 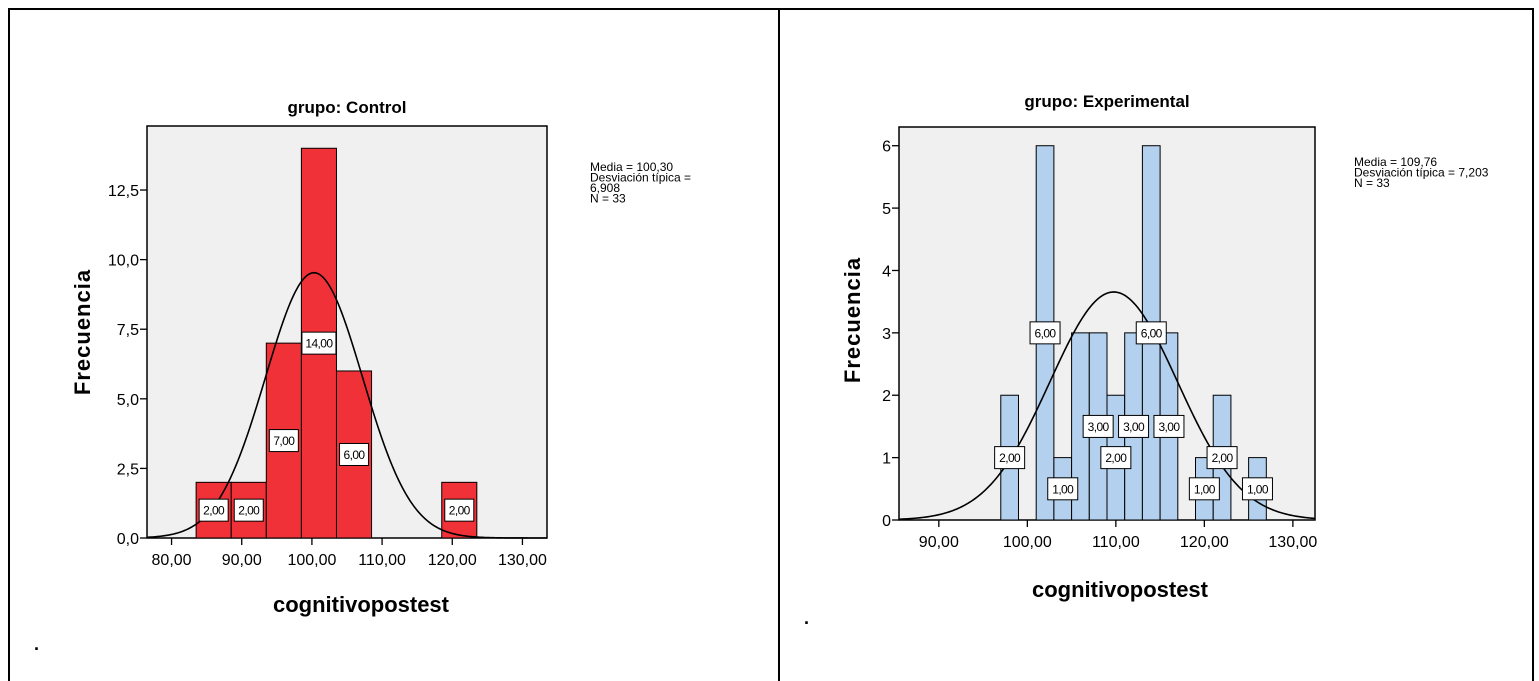 What do you see at coordinates (886, 521) in the screenshot?
I see `y-tick-label: 0` at bounding box center [886, 521].